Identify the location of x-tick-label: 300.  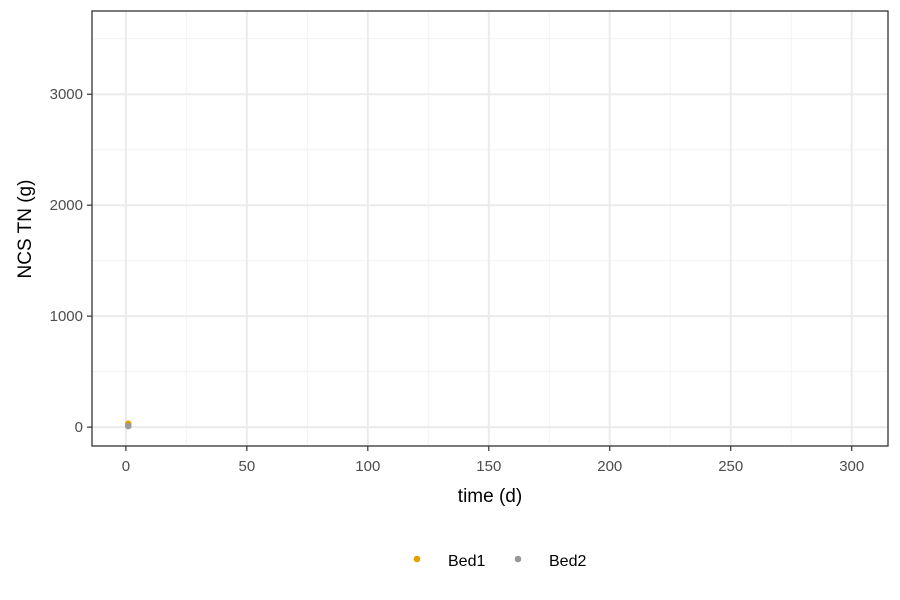
(851, 466).